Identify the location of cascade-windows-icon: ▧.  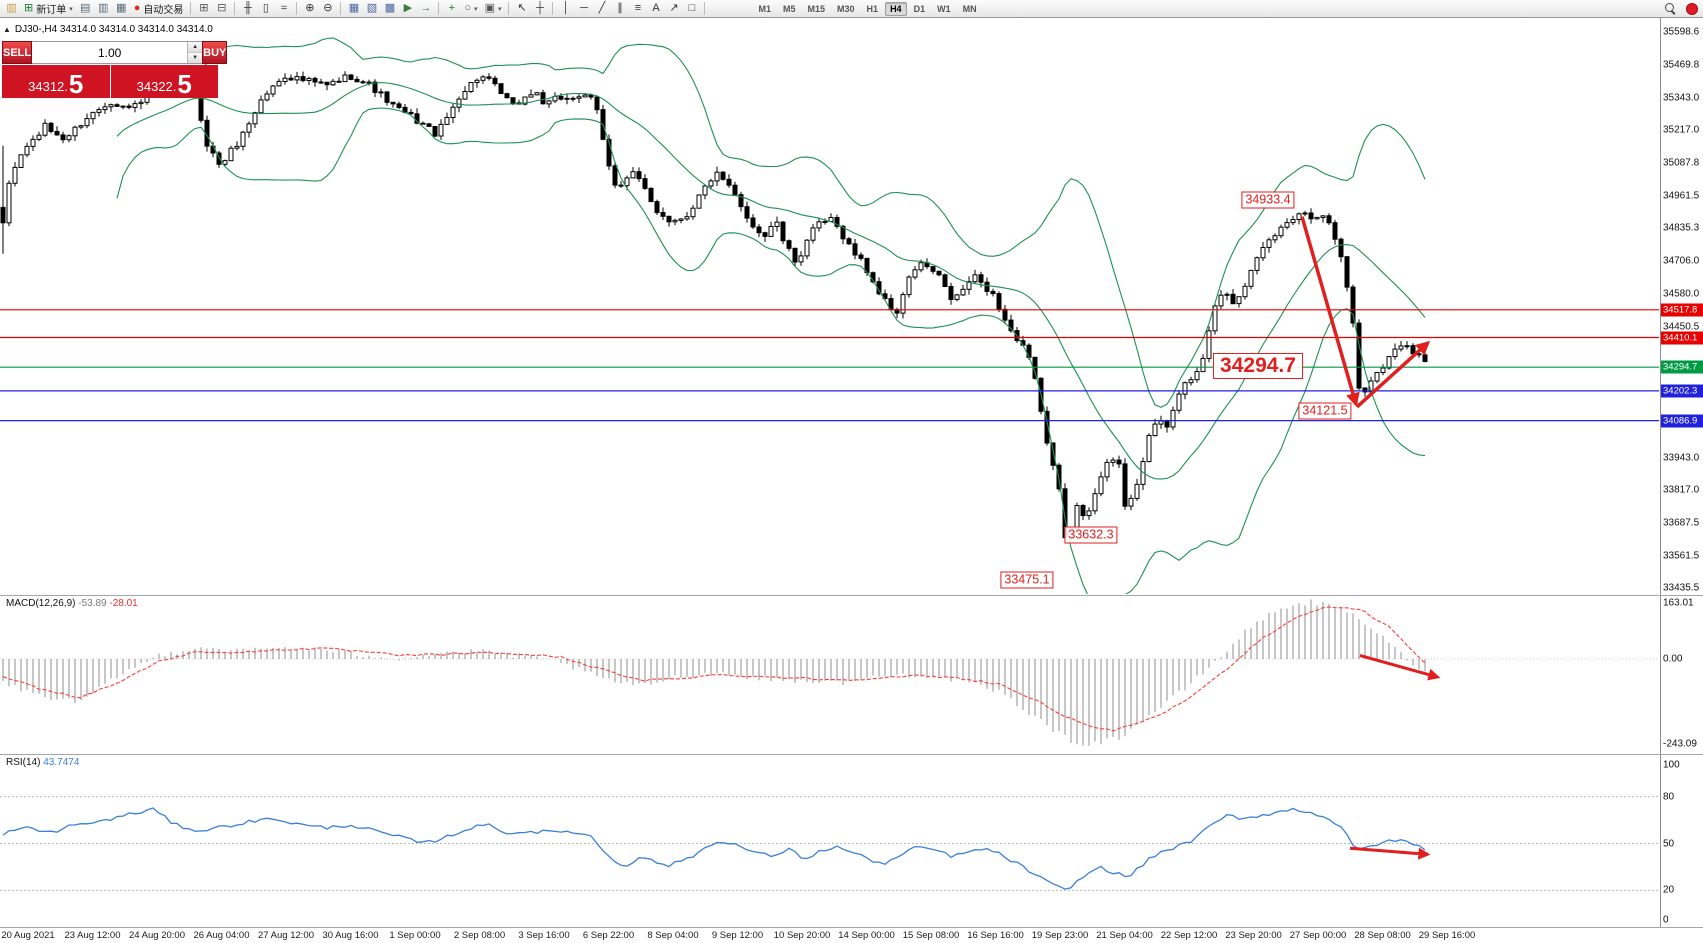
(372, 8).